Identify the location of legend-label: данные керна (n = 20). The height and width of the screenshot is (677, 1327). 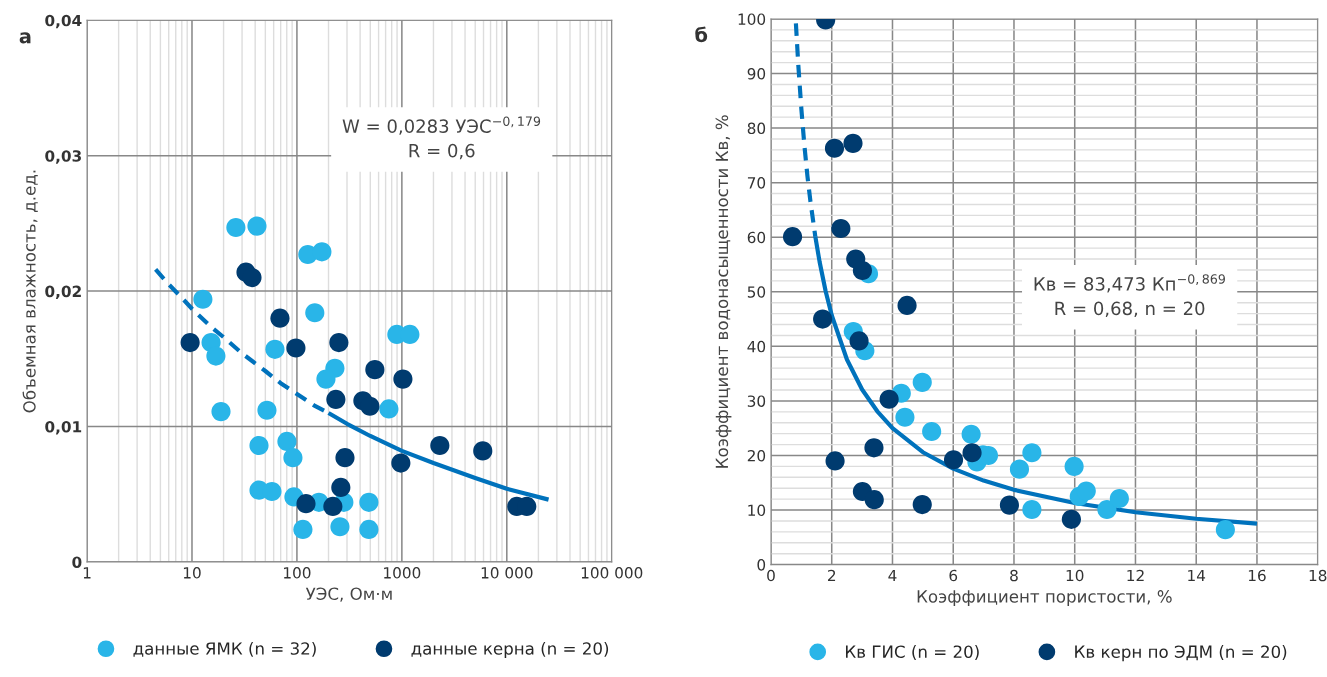
(510, 650).